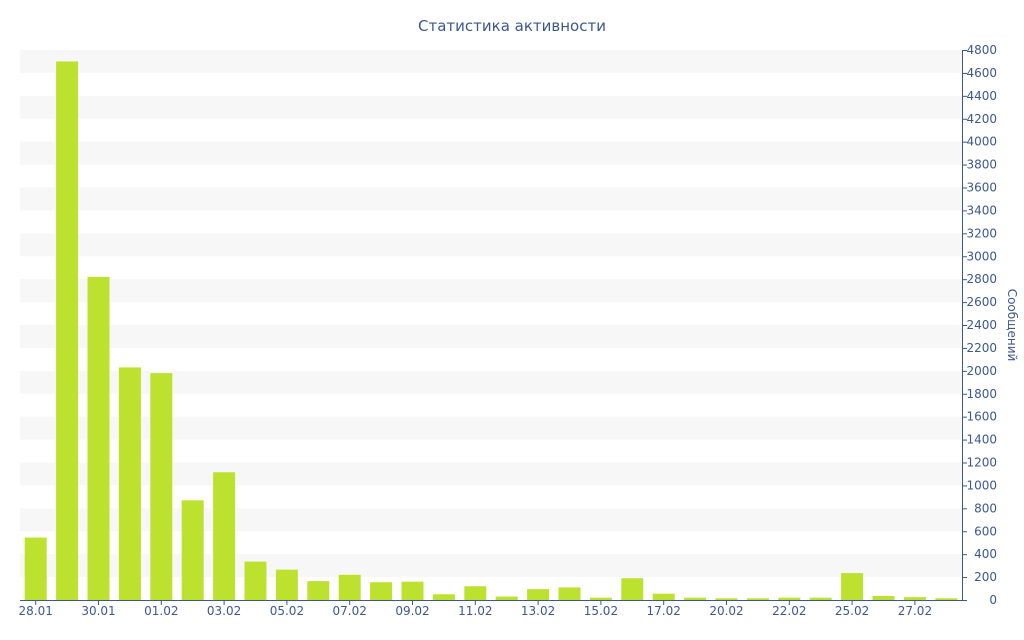 The height and width of the screenshot is (640, 1024). I want to click on x-tick-label: 22.02, so click(789, 611).